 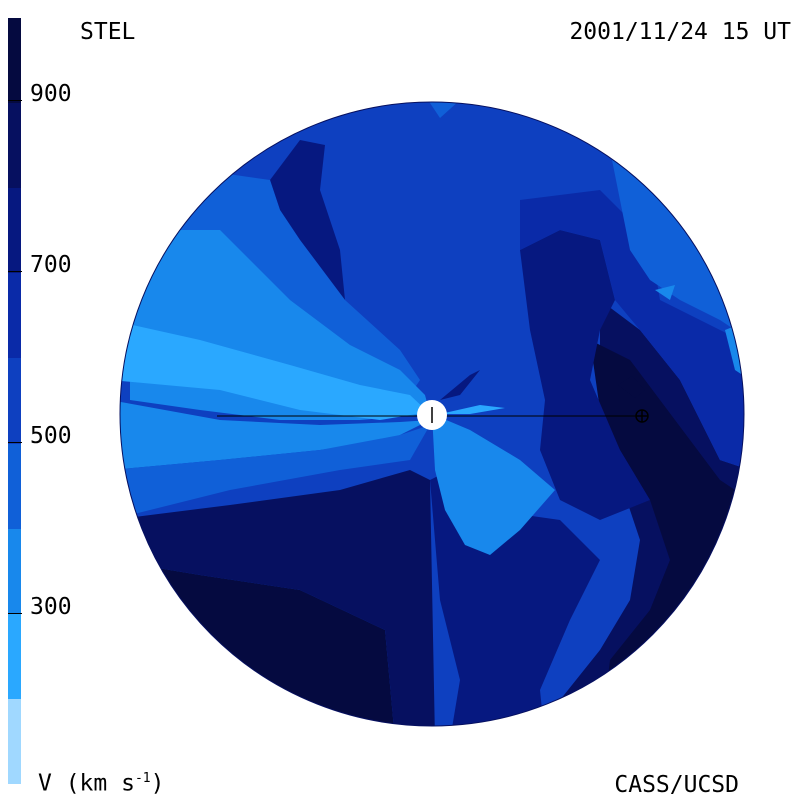 I want to click on colorbar-tick-label: 300, so click(x=51, y=607).